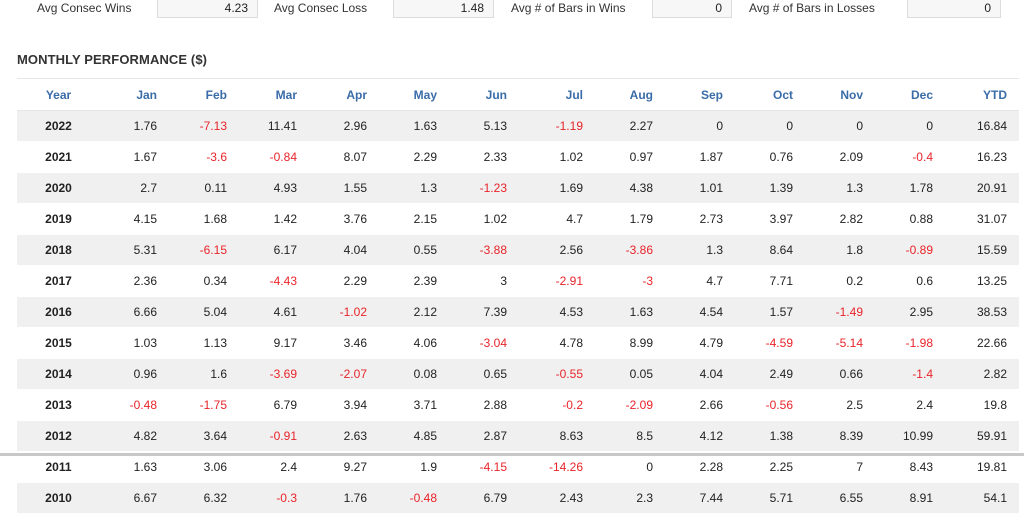  What do you see at coordinates (204, 374) in the screenshot?
I see `value-cell: 1.6` at bounding box center [204, 374].